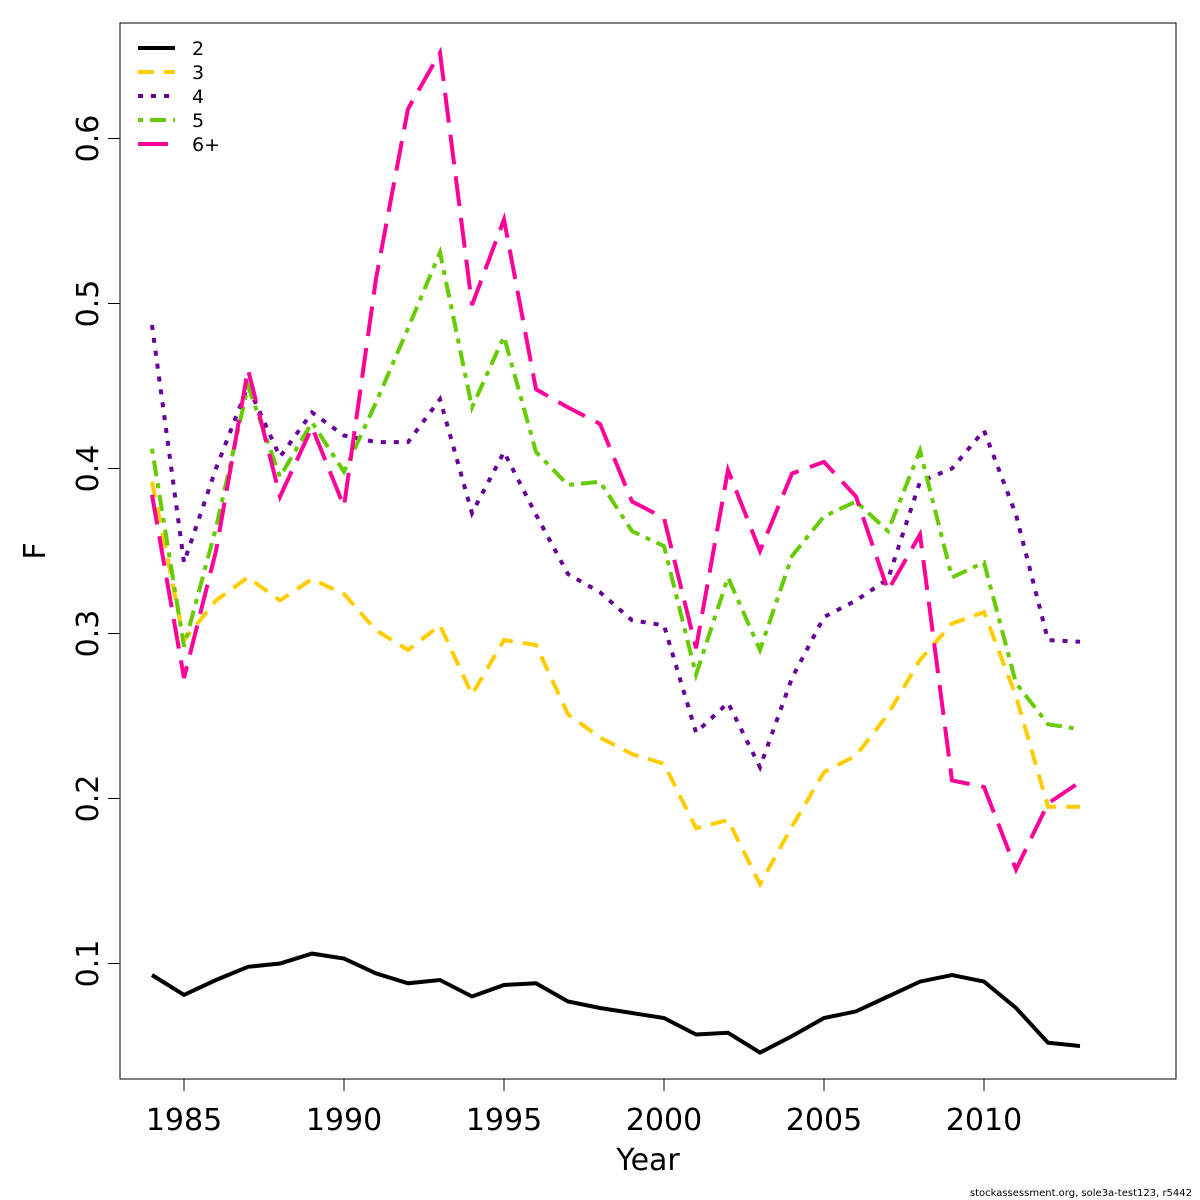  What do you see at coordinates (647, 1160) in the screenshot?
I see `x-axis-title: Year` at bounding box center [647, 1160].